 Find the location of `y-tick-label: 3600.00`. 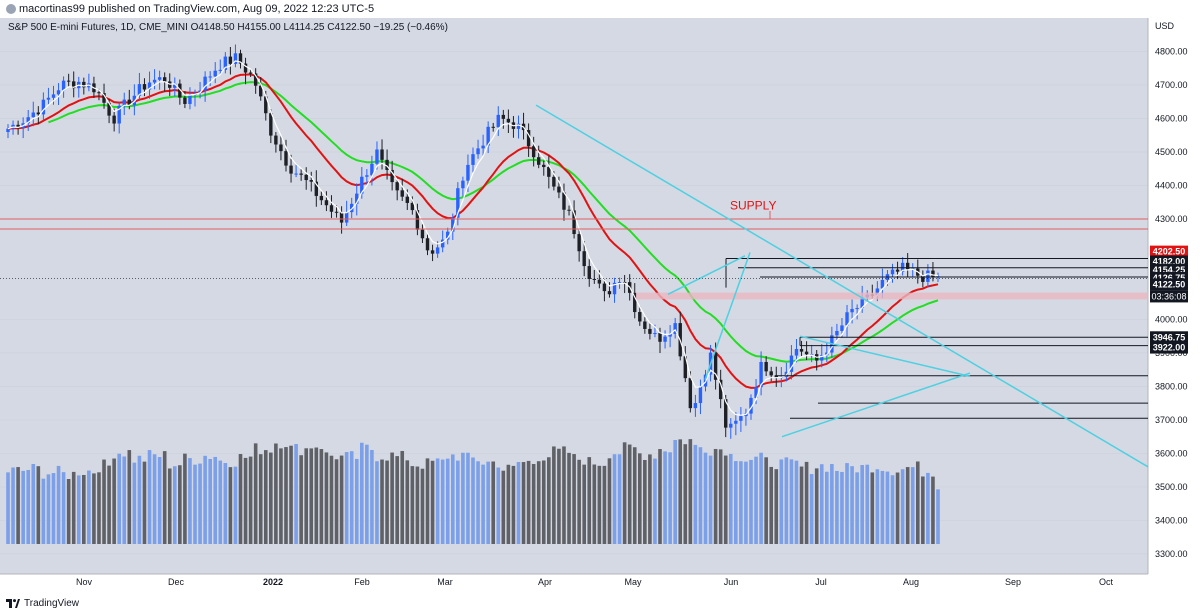

y-tick-label: 3600.00 is located at coordinates (1171, 453).